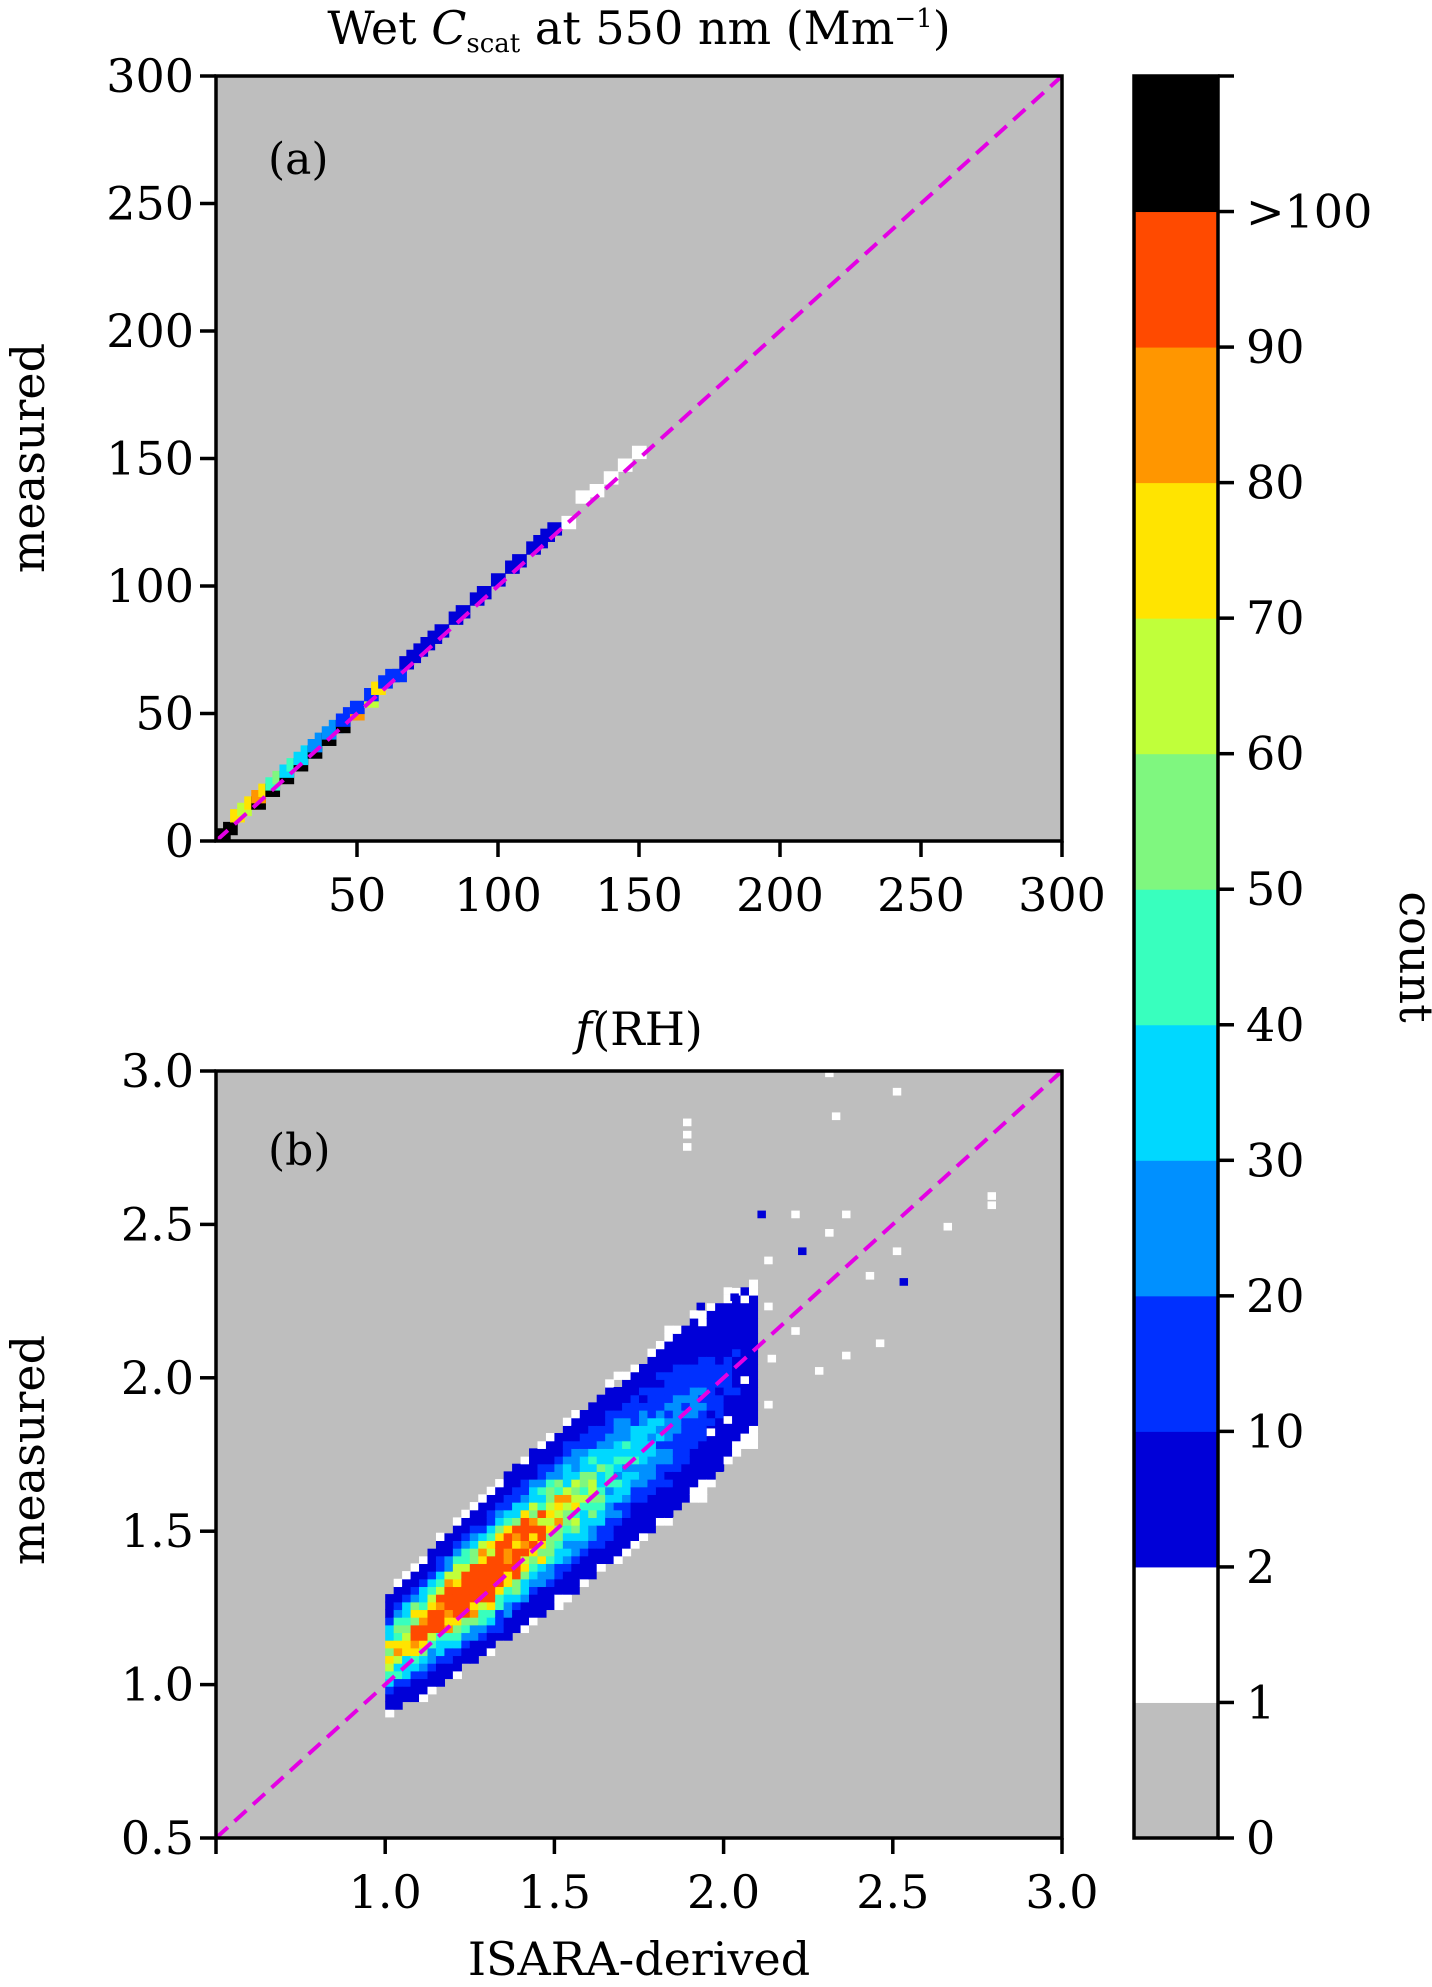 The image size is (1432, 1987). Describe the element at coordinates (1295, 969) in the screenshot. I see `colorbar-ticks: 0 1 2 10 20 30 40 50 60 70 80 90 >100` at that location.